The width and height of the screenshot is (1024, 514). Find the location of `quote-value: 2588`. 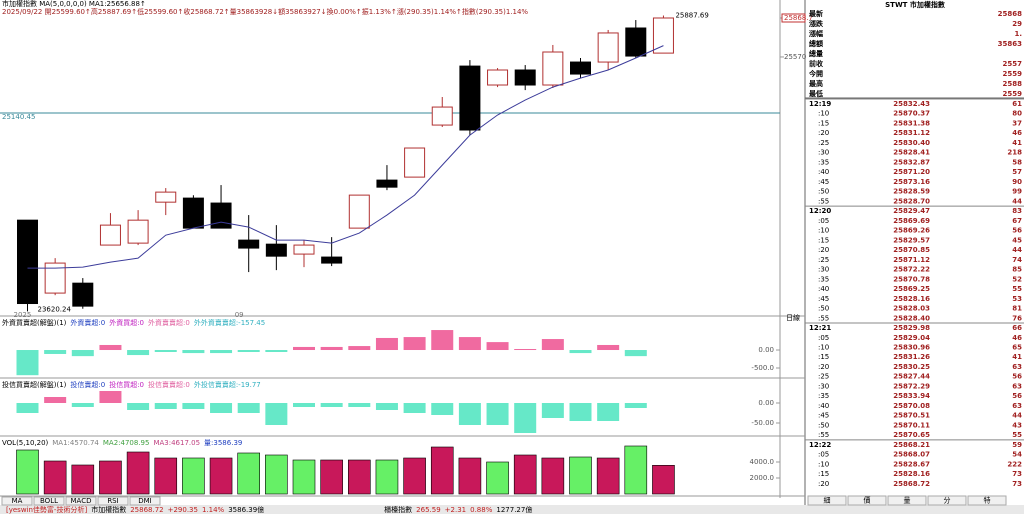

quote-value: 2588 is located at coordinates (1013, 84).